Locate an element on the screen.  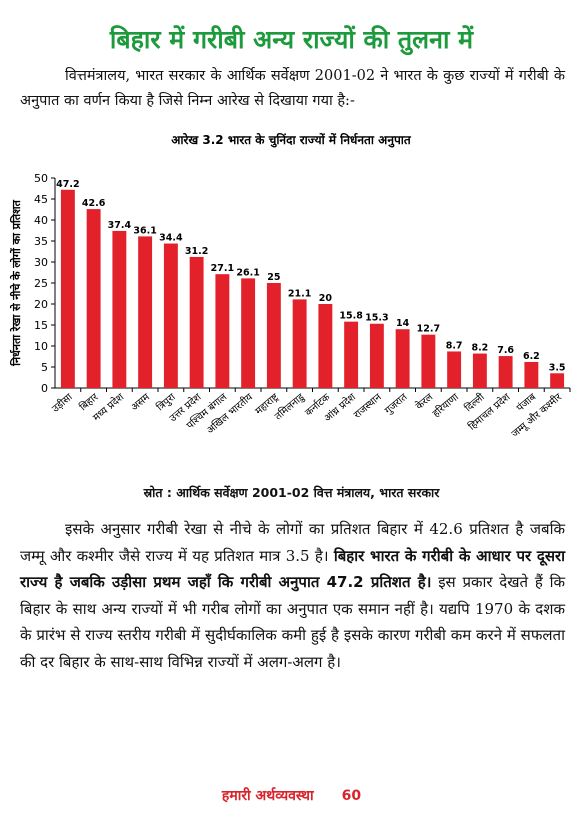
y-tick-label: 15 is located at coordinates (41, 325).